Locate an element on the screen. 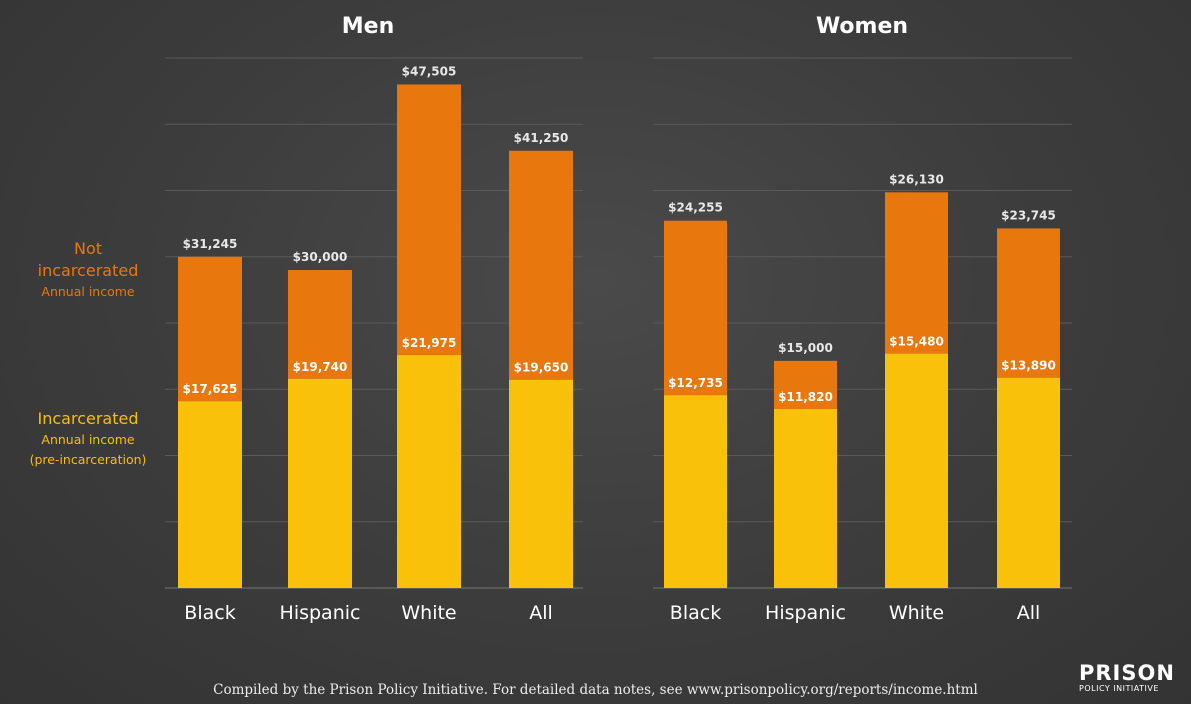 This screenshot has width=1191, height=704. data-label-not-incarcerated-black: $31,245 is located at coordinates (210, 244).